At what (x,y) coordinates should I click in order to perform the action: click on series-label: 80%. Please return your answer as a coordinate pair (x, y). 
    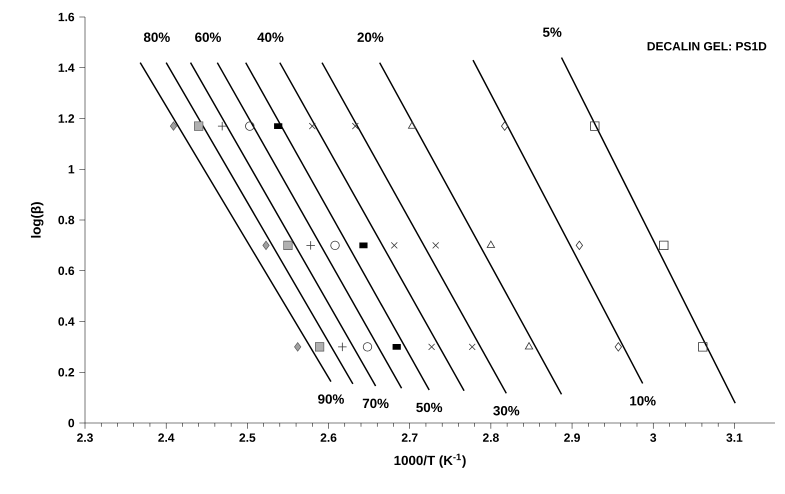
    Looking at the image, I should click on (157, 37).